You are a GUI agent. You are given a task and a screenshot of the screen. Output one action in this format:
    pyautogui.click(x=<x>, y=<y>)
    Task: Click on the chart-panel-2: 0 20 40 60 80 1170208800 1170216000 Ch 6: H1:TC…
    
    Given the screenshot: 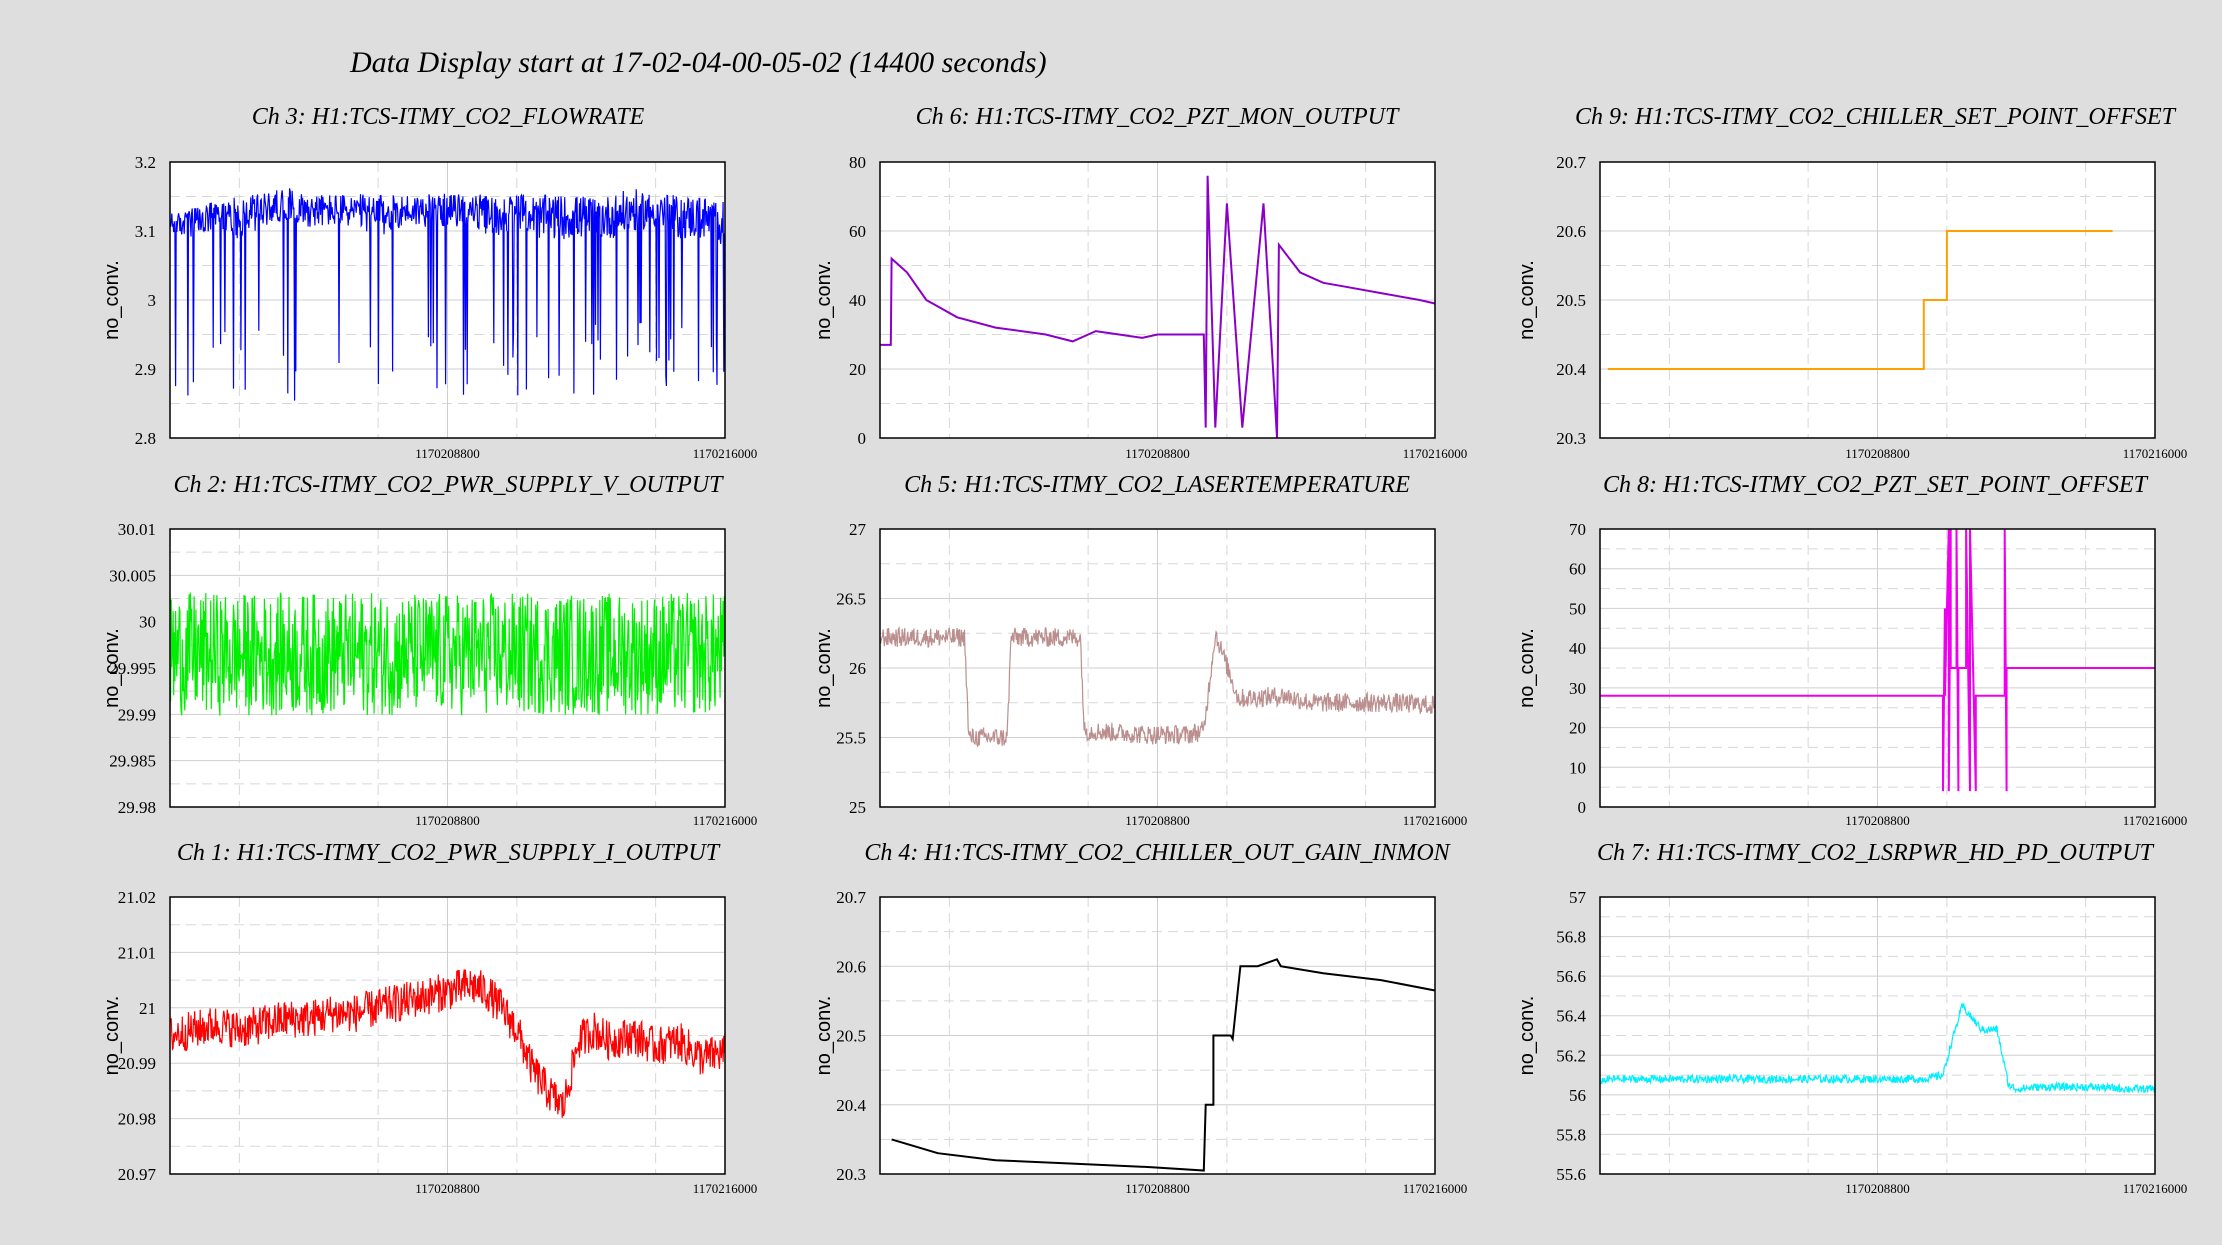 What is the action you would take?
    pyautogui.click(x=1140, y=282)
    